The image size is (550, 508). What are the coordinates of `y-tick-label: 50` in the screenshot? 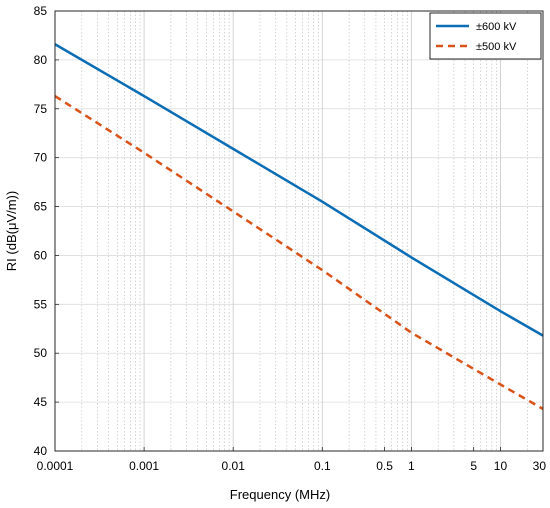 It's located at (41, 353).